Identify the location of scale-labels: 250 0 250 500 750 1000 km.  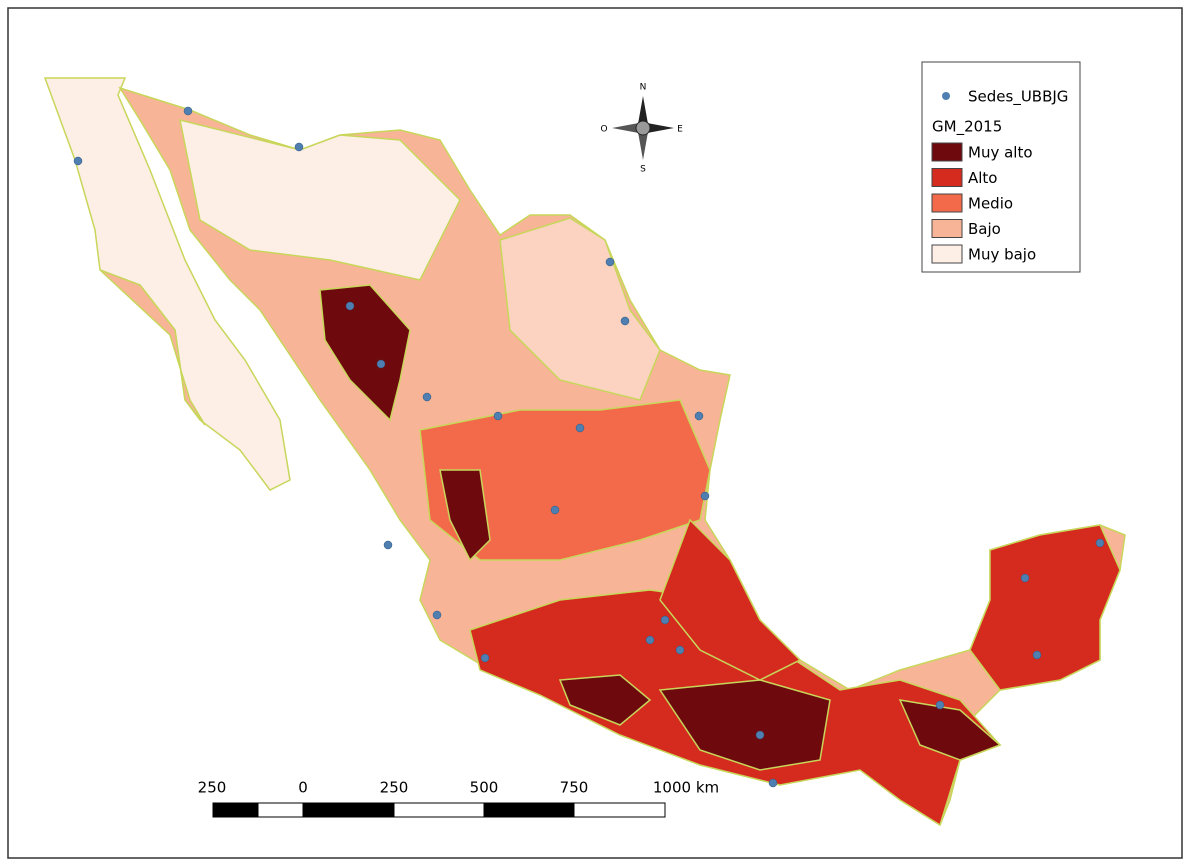
(458, 788).